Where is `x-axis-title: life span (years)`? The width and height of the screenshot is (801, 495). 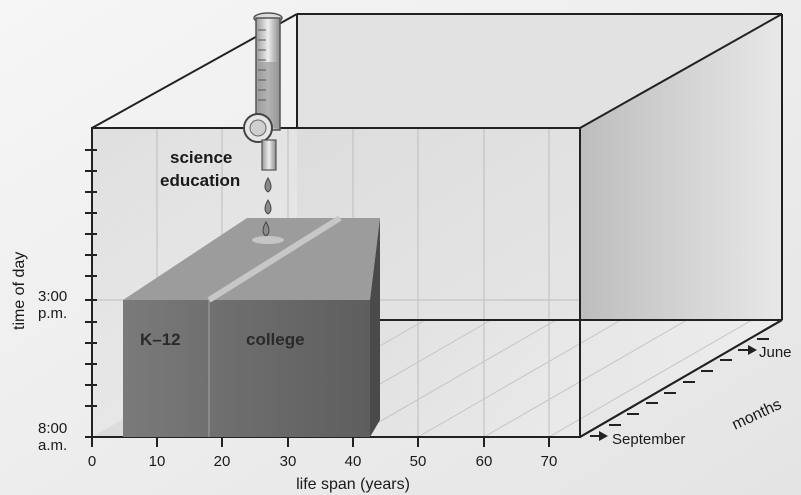 x-axis-title: life span (years) is located at coordinates (353, 484).